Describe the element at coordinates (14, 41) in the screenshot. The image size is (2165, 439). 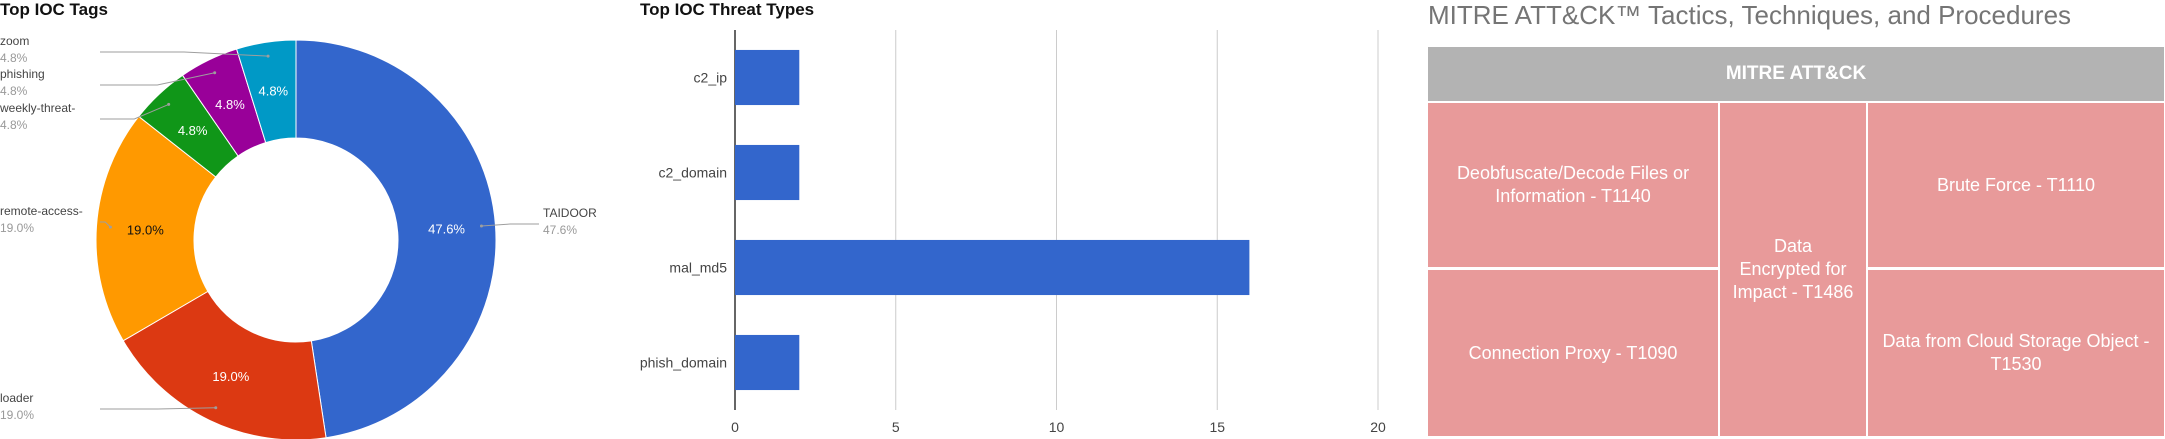
I see `donut-legend-label-5: zoom` at that location.